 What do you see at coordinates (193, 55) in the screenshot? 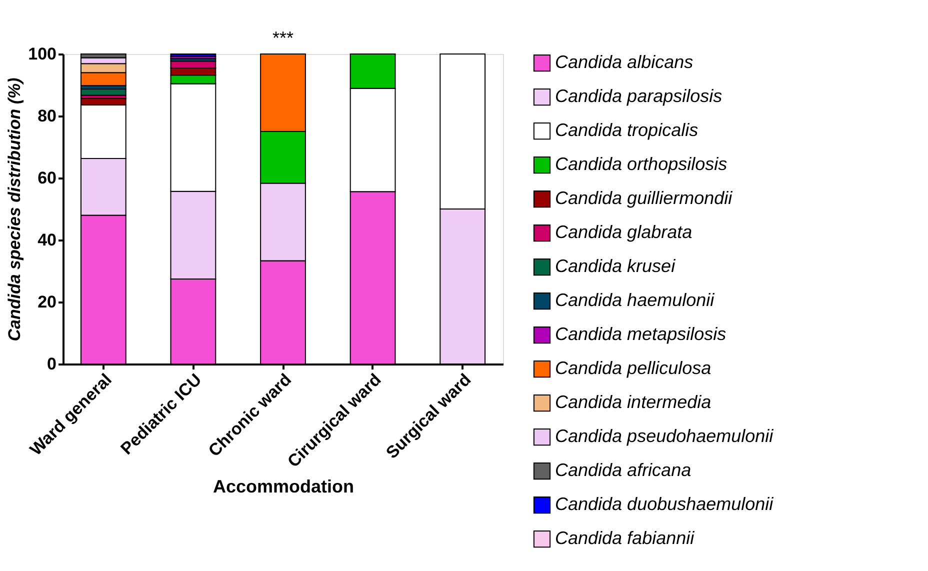
I see `bar` at bounding box center [193, 55].